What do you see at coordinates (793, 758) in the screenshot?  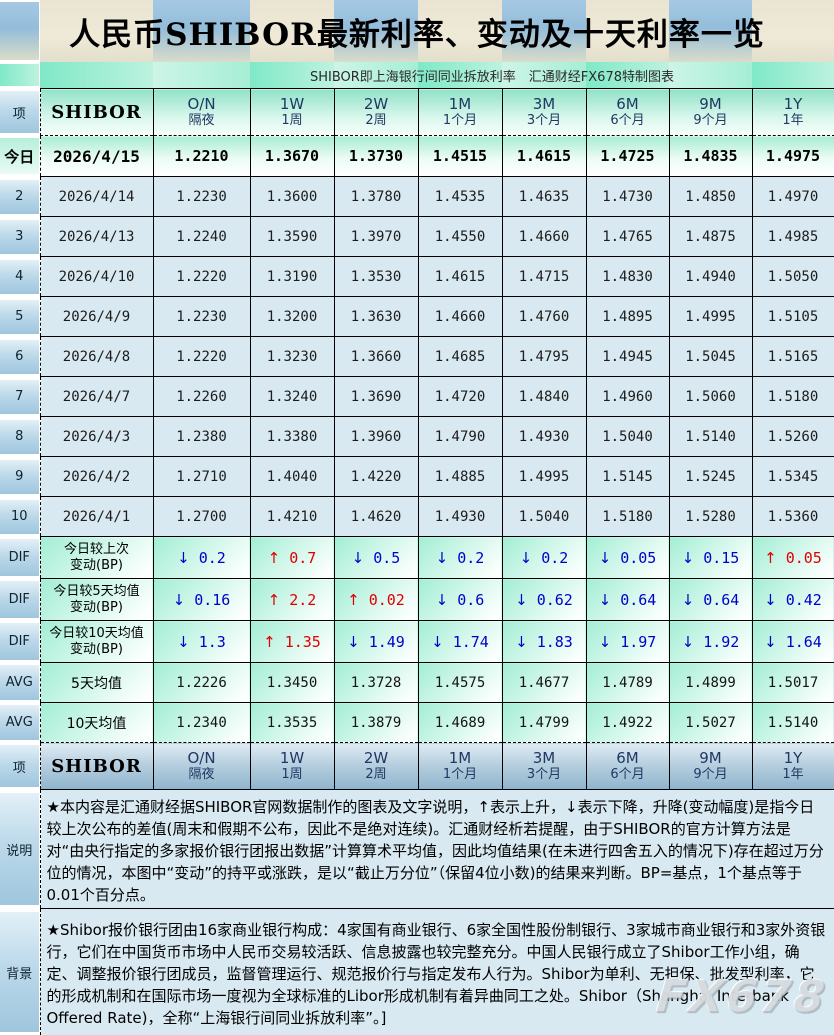 I see `tenor-code: 1Y` at bounding box center [793, 758].